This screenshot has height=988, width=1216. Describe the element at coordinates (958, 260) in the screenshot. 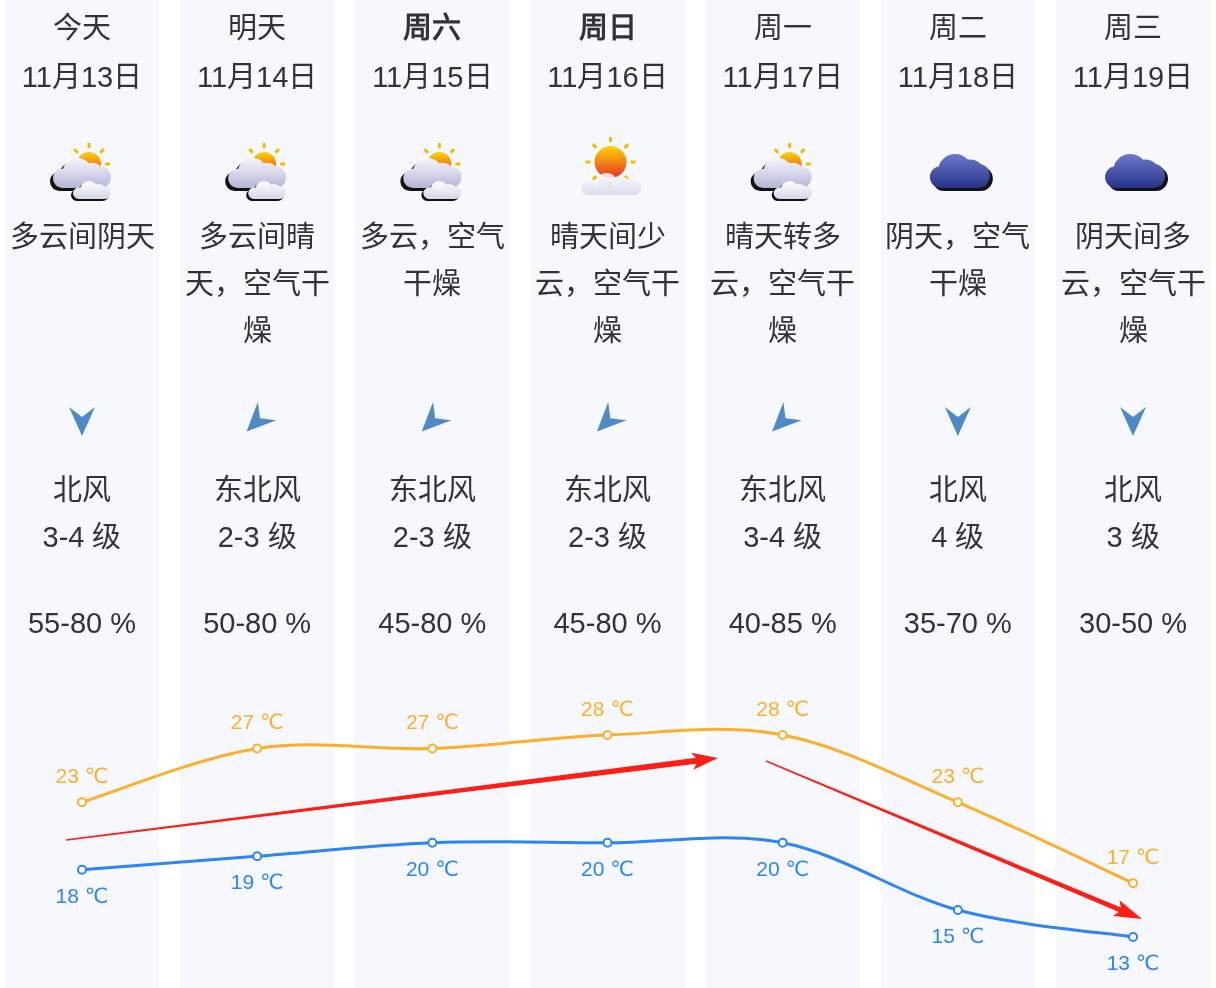

I see `text: 阴天，空气干燥` at that location.